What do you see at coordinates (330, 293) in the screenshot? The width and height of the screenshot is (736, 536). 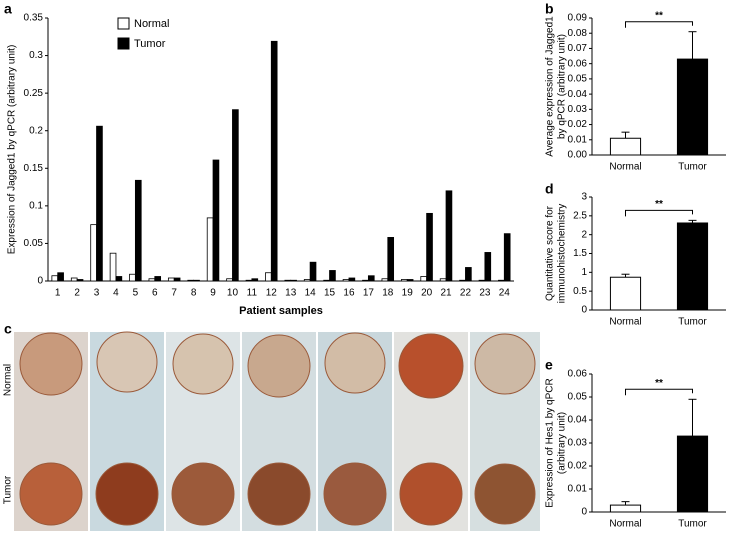 I see `x-tick-label: 15` at bounding box center [330, 293].